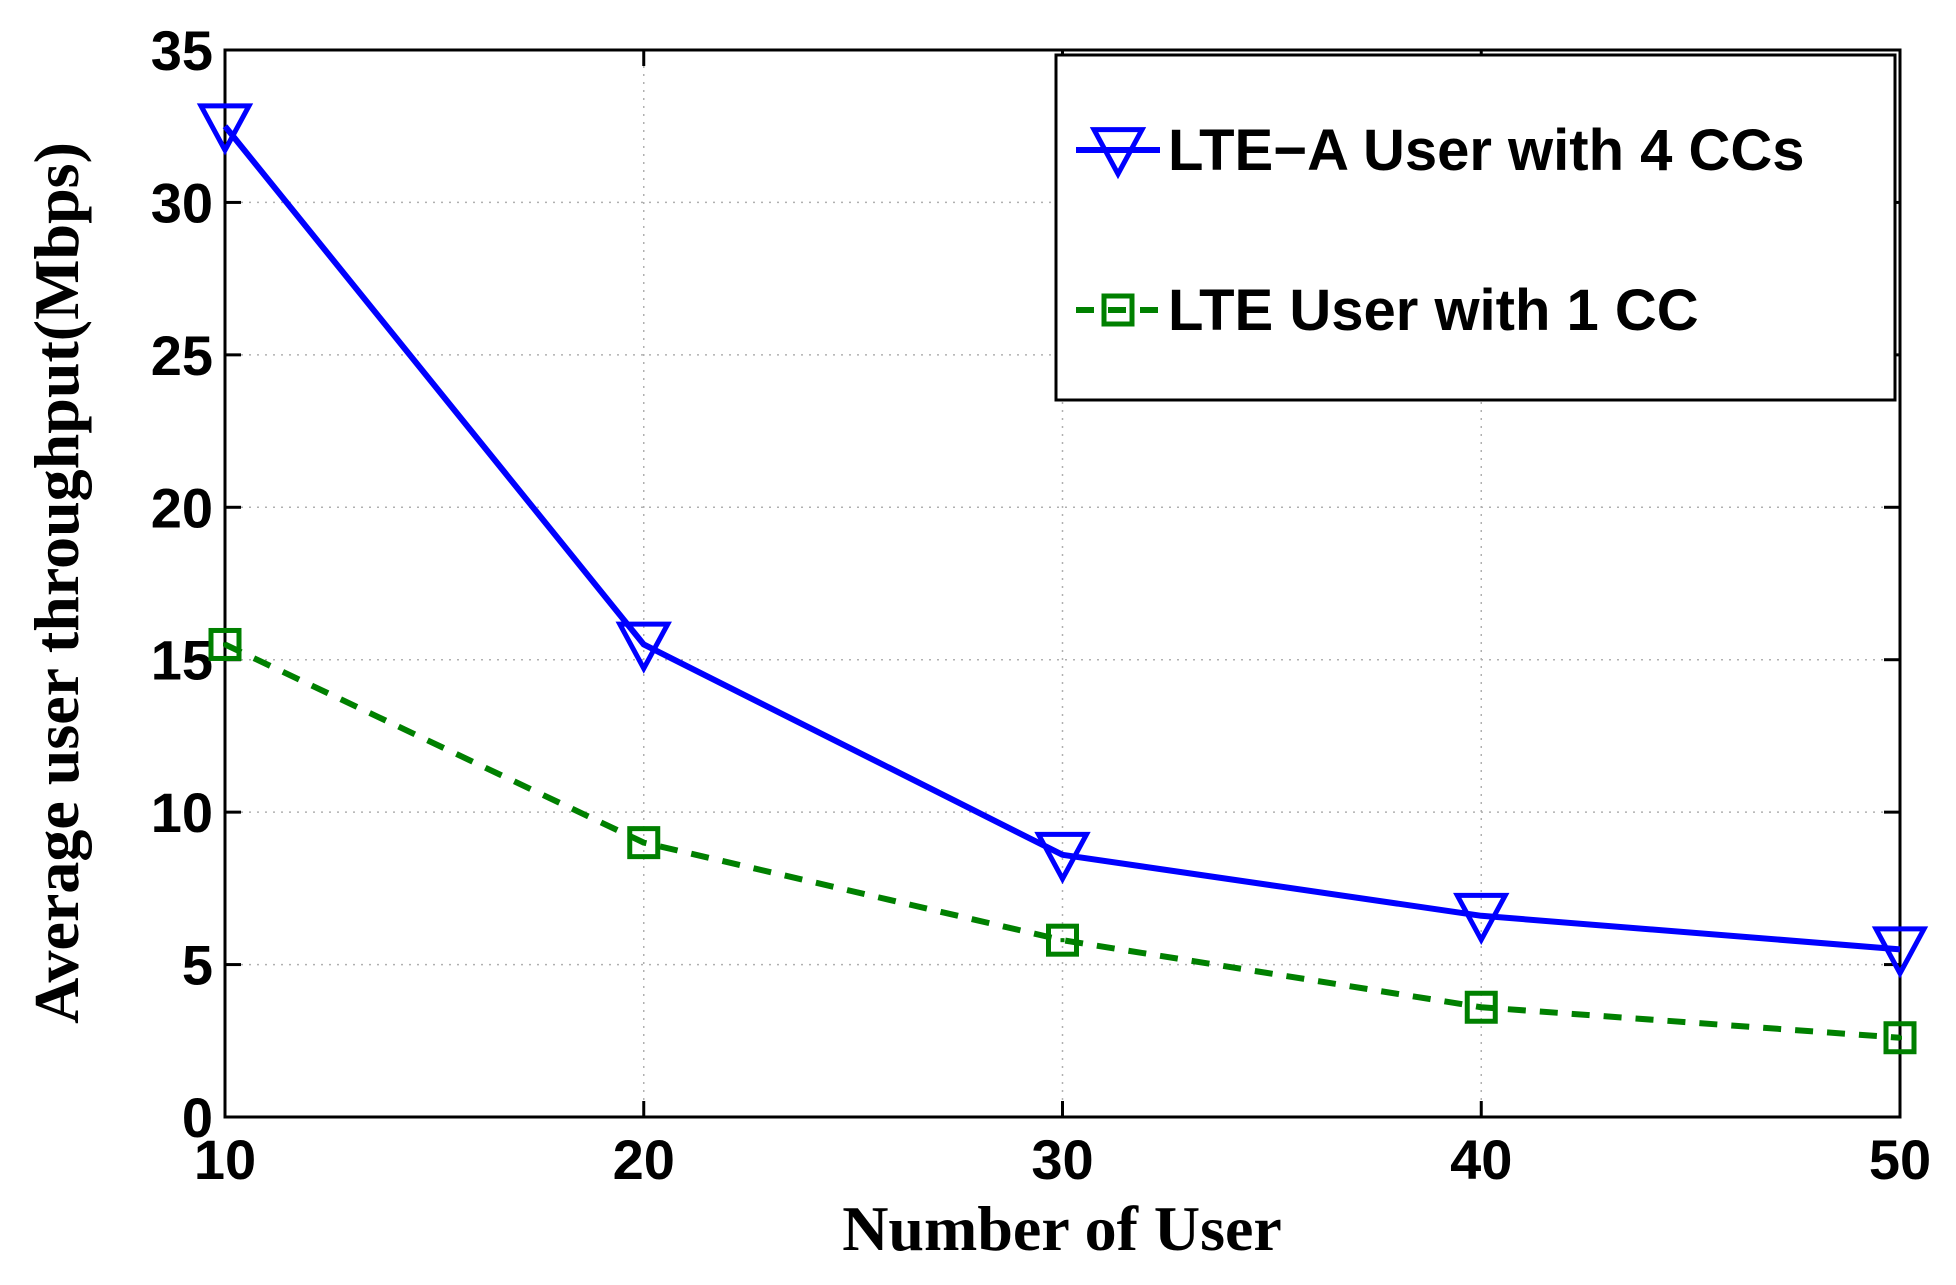 The image size is (1956, 1285). I want to click on legend-entry: LTE−A User with 4 CCs, so click(1440, 150).